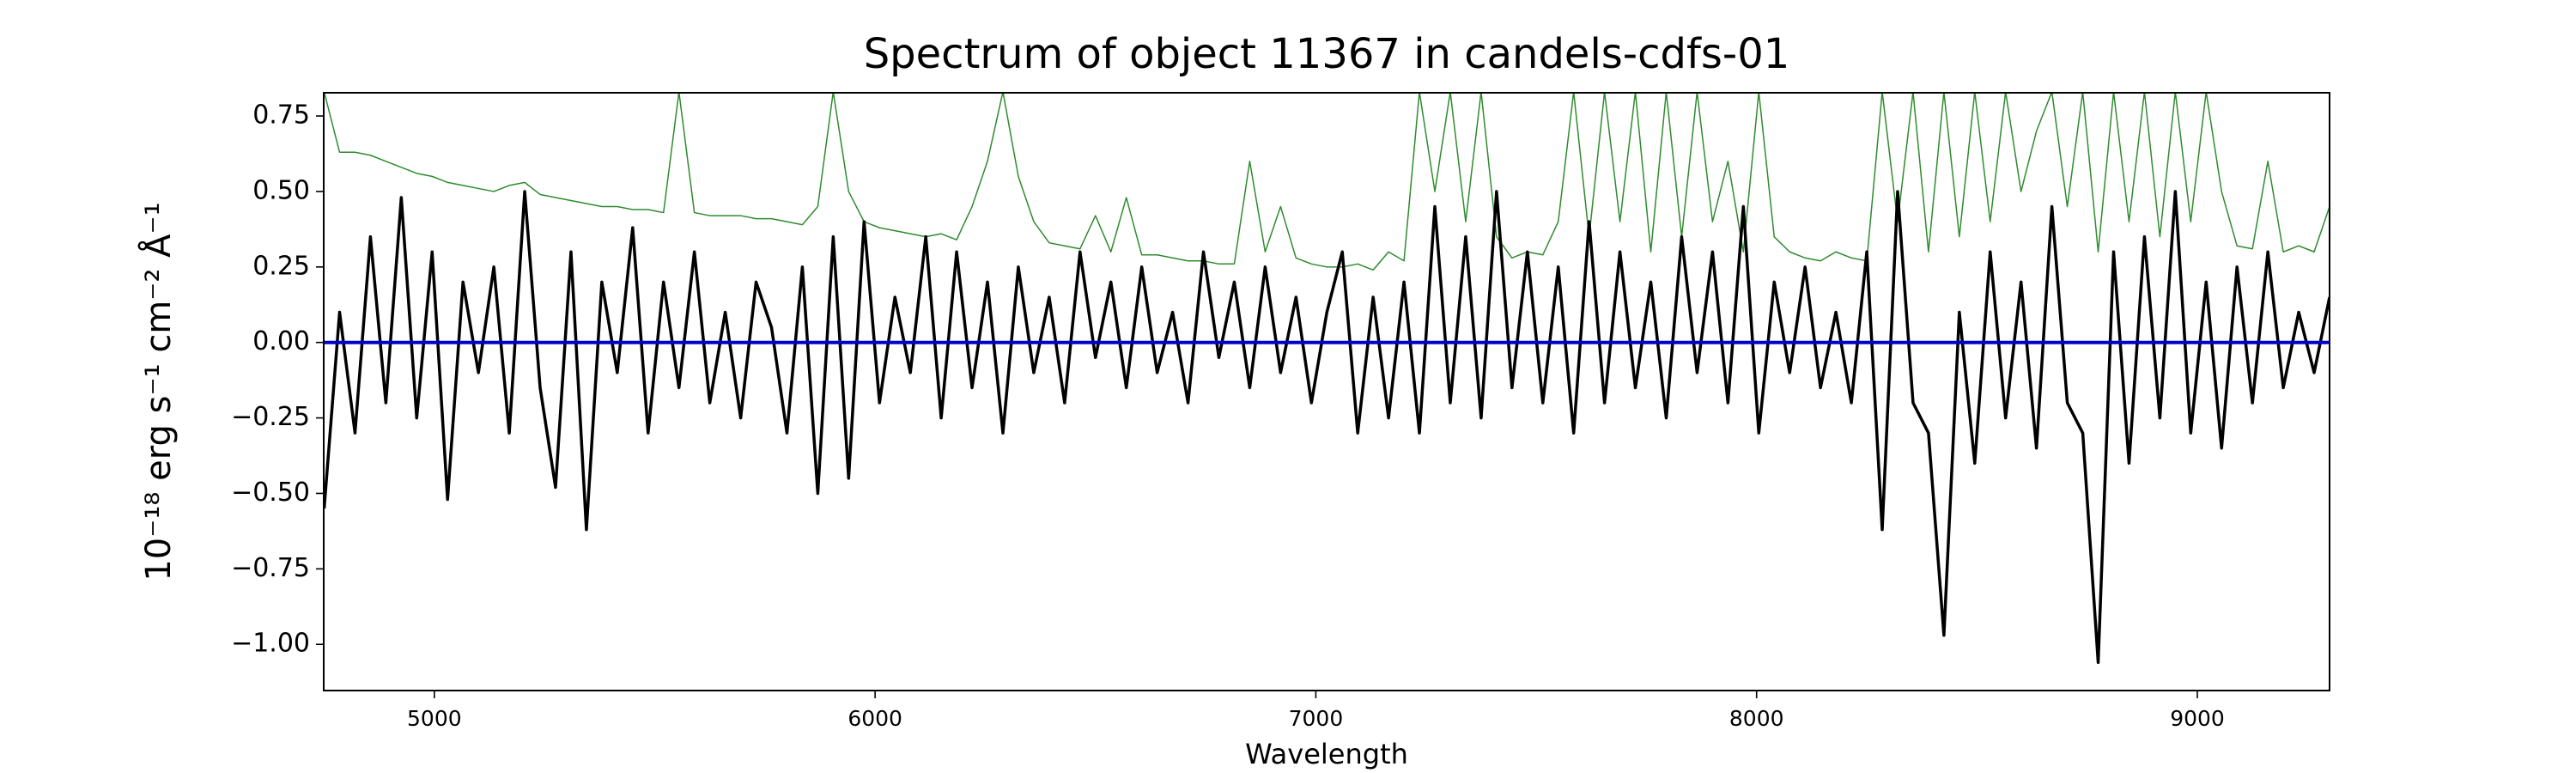 This screenshot has width=2576, height=773. What do you see at coordinates (281, 341) in the screenshot?
I see `y-tick-label: 0.00` at bounding box center [281, 341].